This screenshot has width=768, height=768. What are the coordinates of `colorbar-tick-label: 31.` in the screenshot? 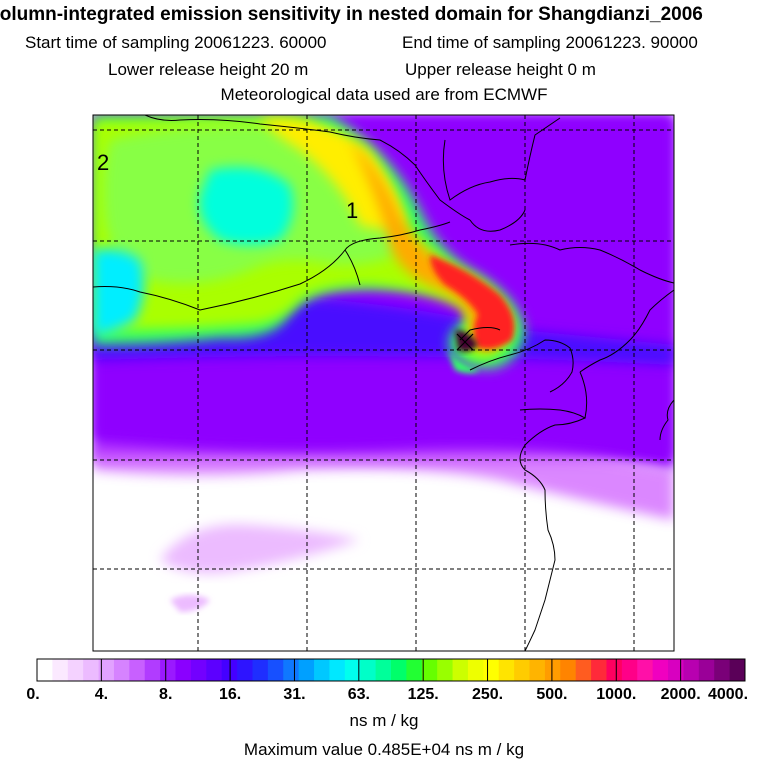 It's located at (294, 694).